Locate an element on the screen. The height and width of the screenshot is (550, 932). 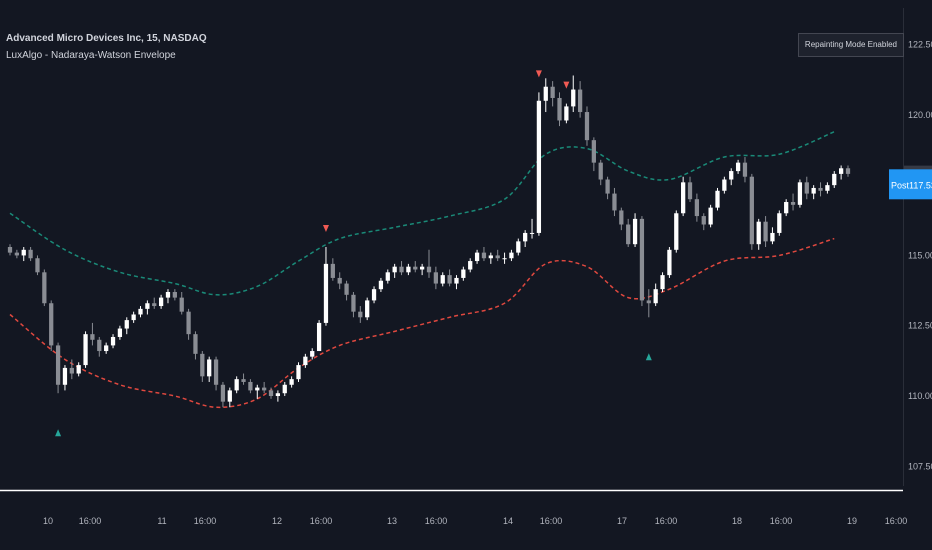
repaint-mode-badge: Repainting Mode Enabled is located at coordinates (850, 45).